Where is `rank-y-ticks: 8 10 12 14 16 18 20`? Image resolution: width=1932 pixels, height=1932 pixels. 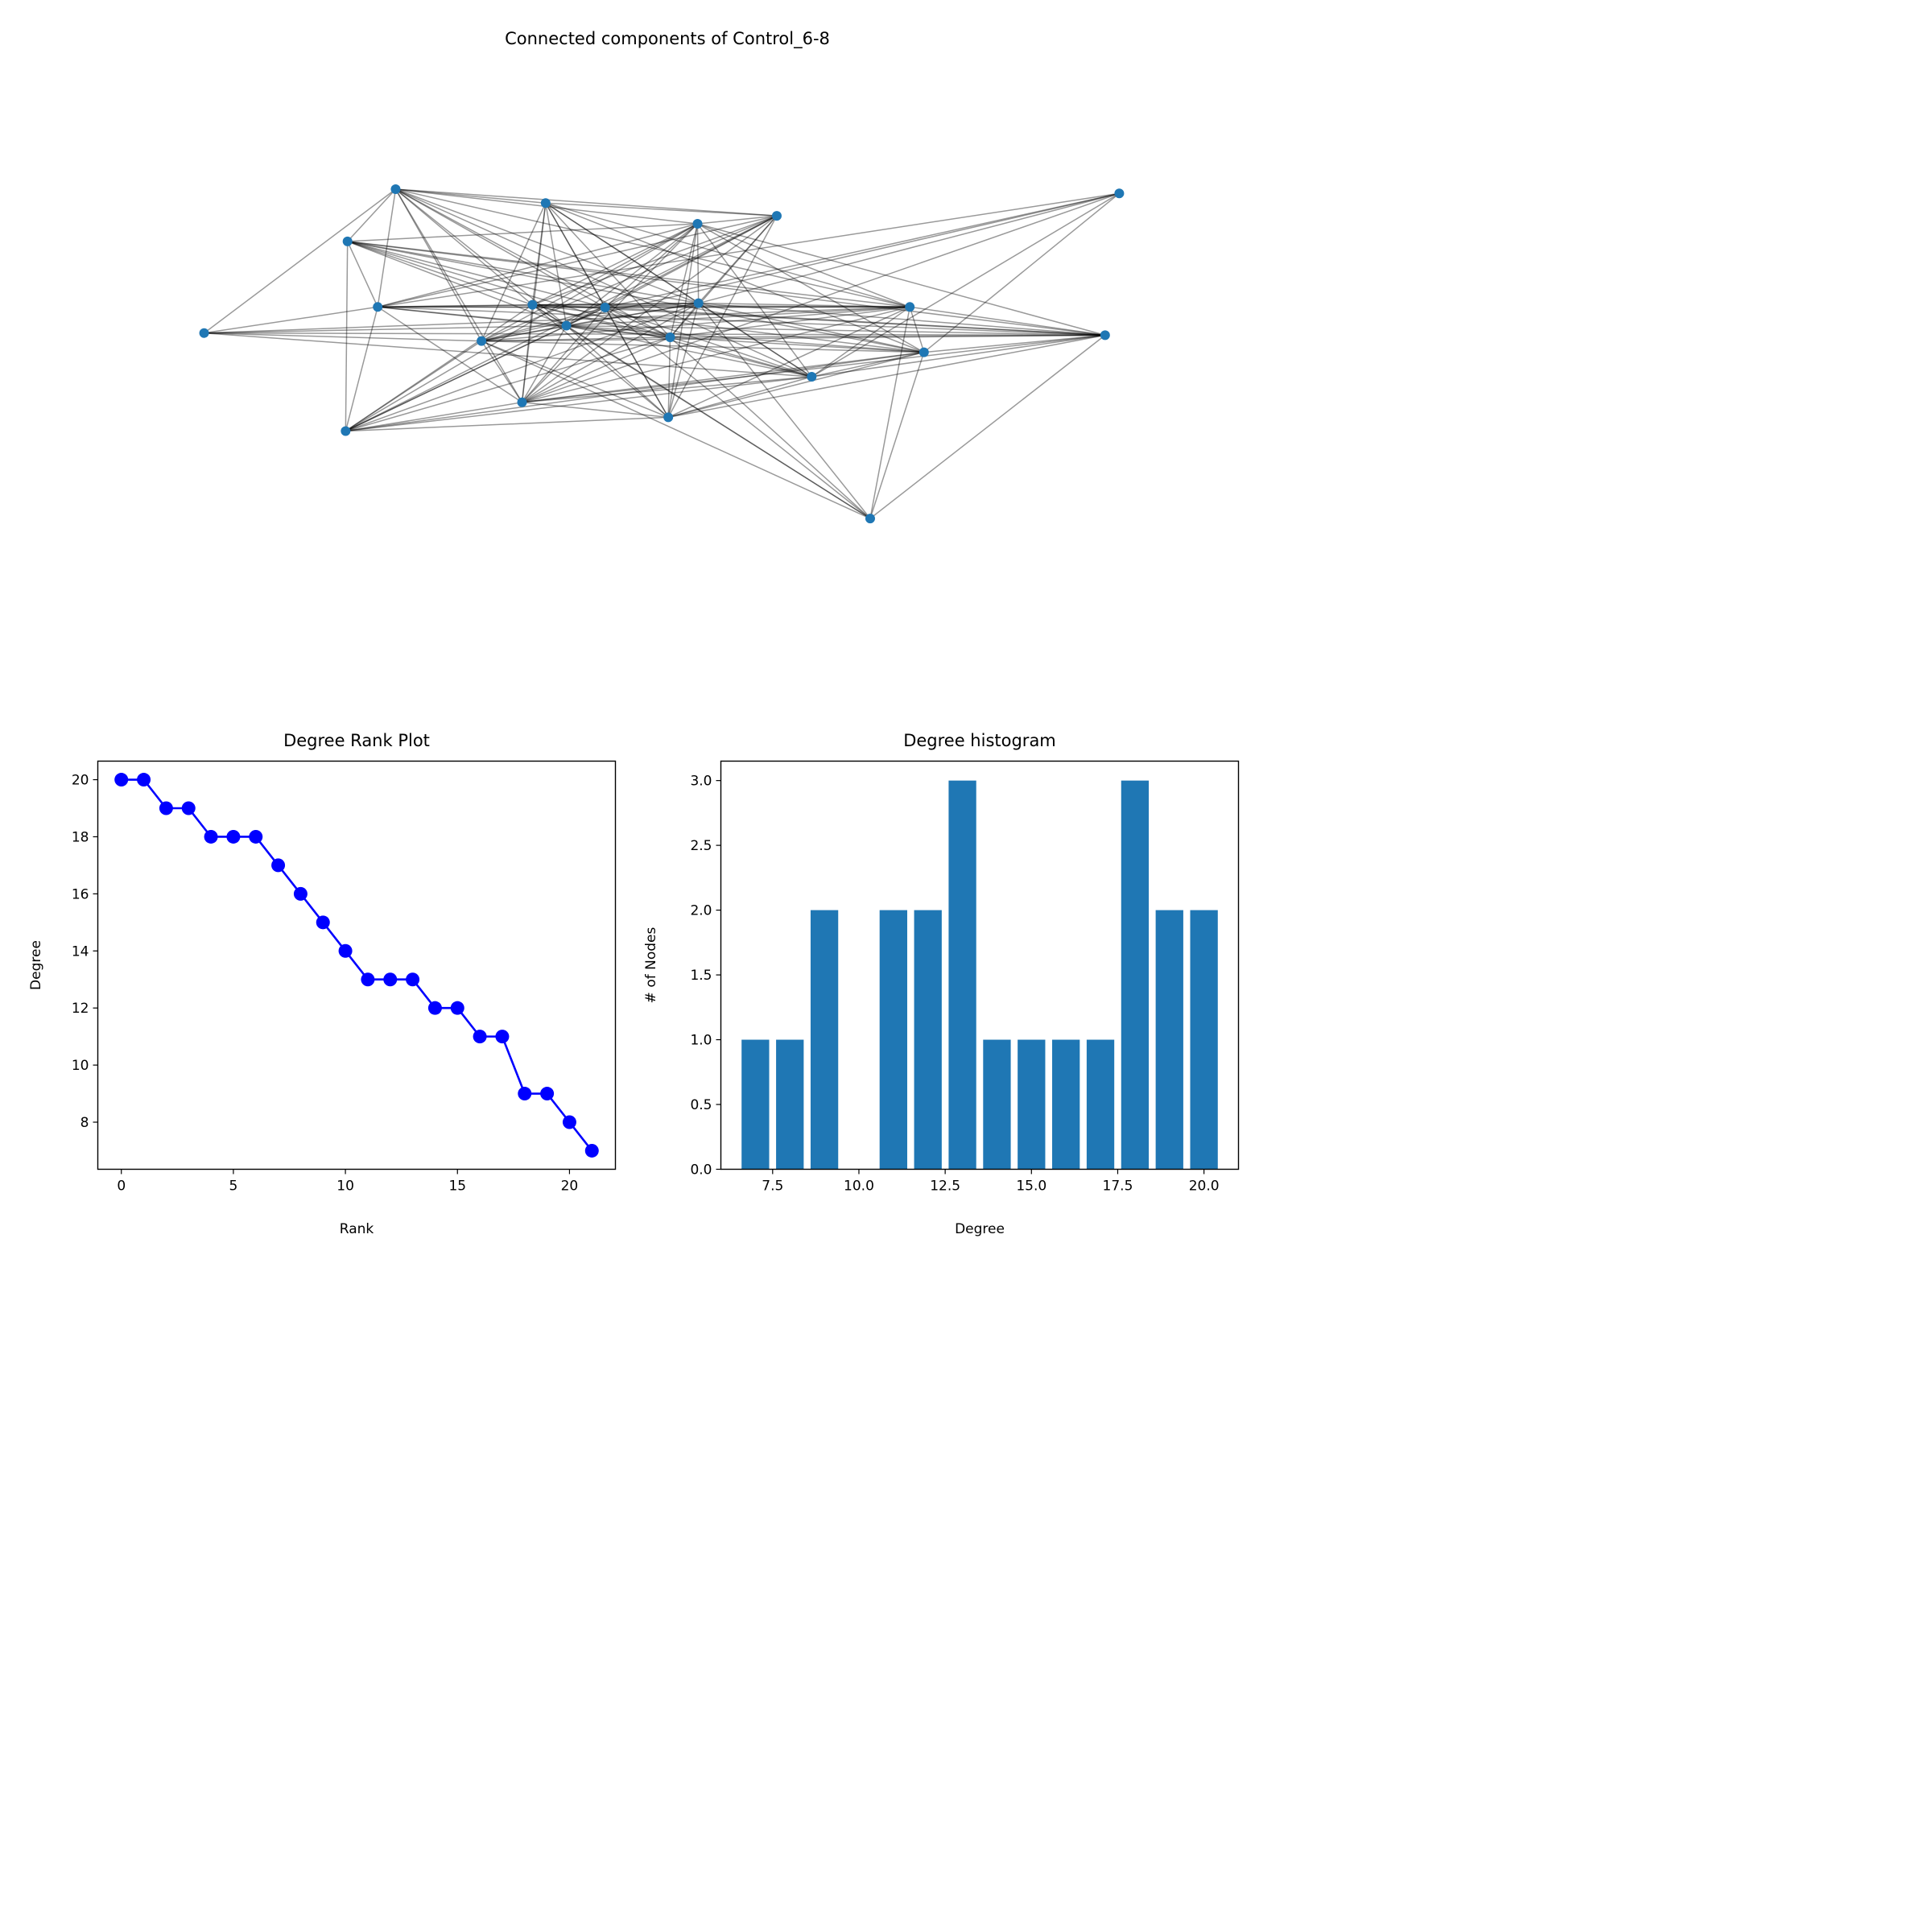 rank-y-ticks: 8 10 12 14 16 18 20 is located at coordinates (85, 952).